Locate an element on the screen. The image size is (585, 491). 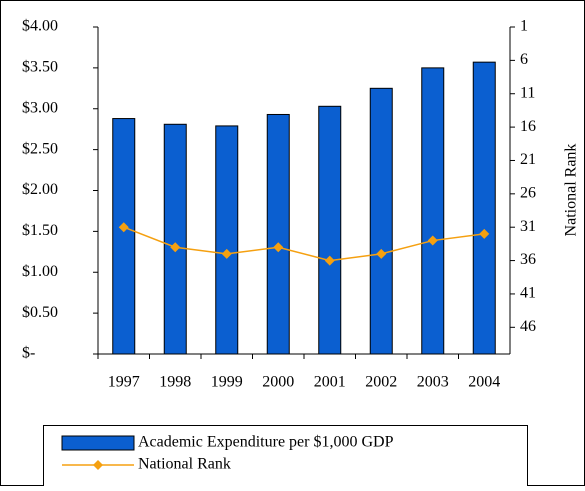
y-tick-label: $3.00 is located at coordinates (40, 107).